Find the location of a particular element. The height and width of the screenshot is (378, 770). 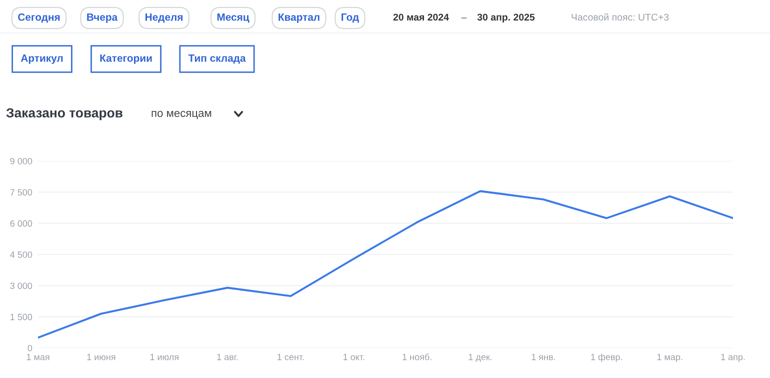

text: 30 апр. 2025 is located at coordinates (506, 18).